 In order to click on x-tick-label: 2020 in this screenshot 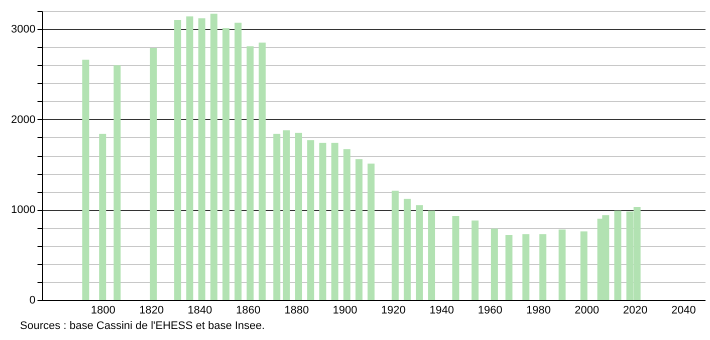, I will do `click(635, 310)`.